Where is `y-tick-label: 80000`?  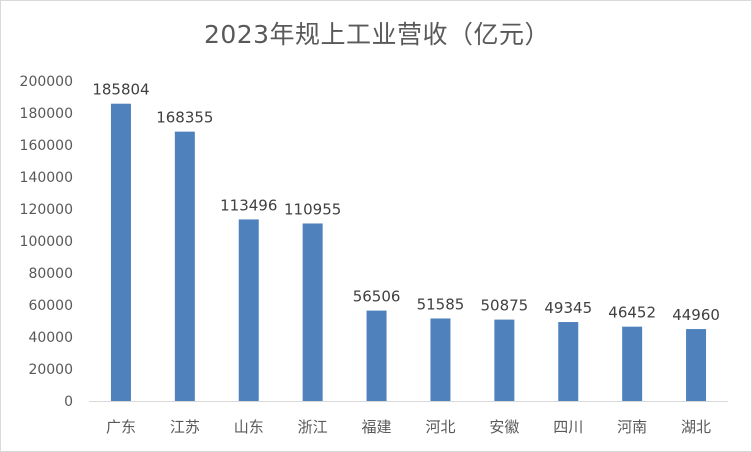
y-tick-label: 80000 is located at coordinates (50, 274).